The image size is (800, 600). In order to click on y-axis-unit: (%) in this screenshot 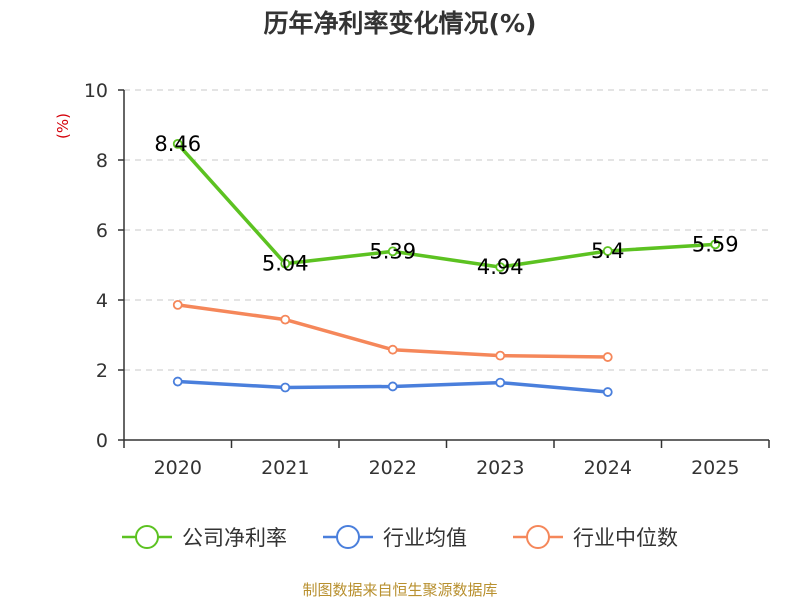, I will do `click(63, 126)`.